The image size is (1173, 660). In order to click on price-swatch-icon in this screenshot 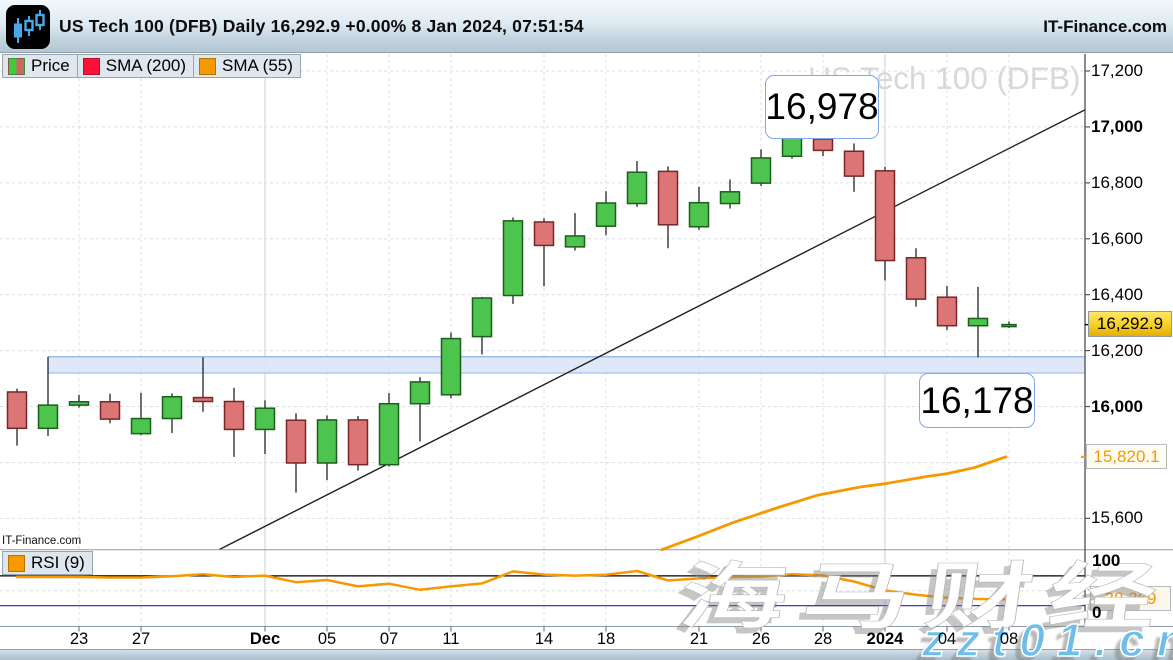, I will do `click(16, 66)`.